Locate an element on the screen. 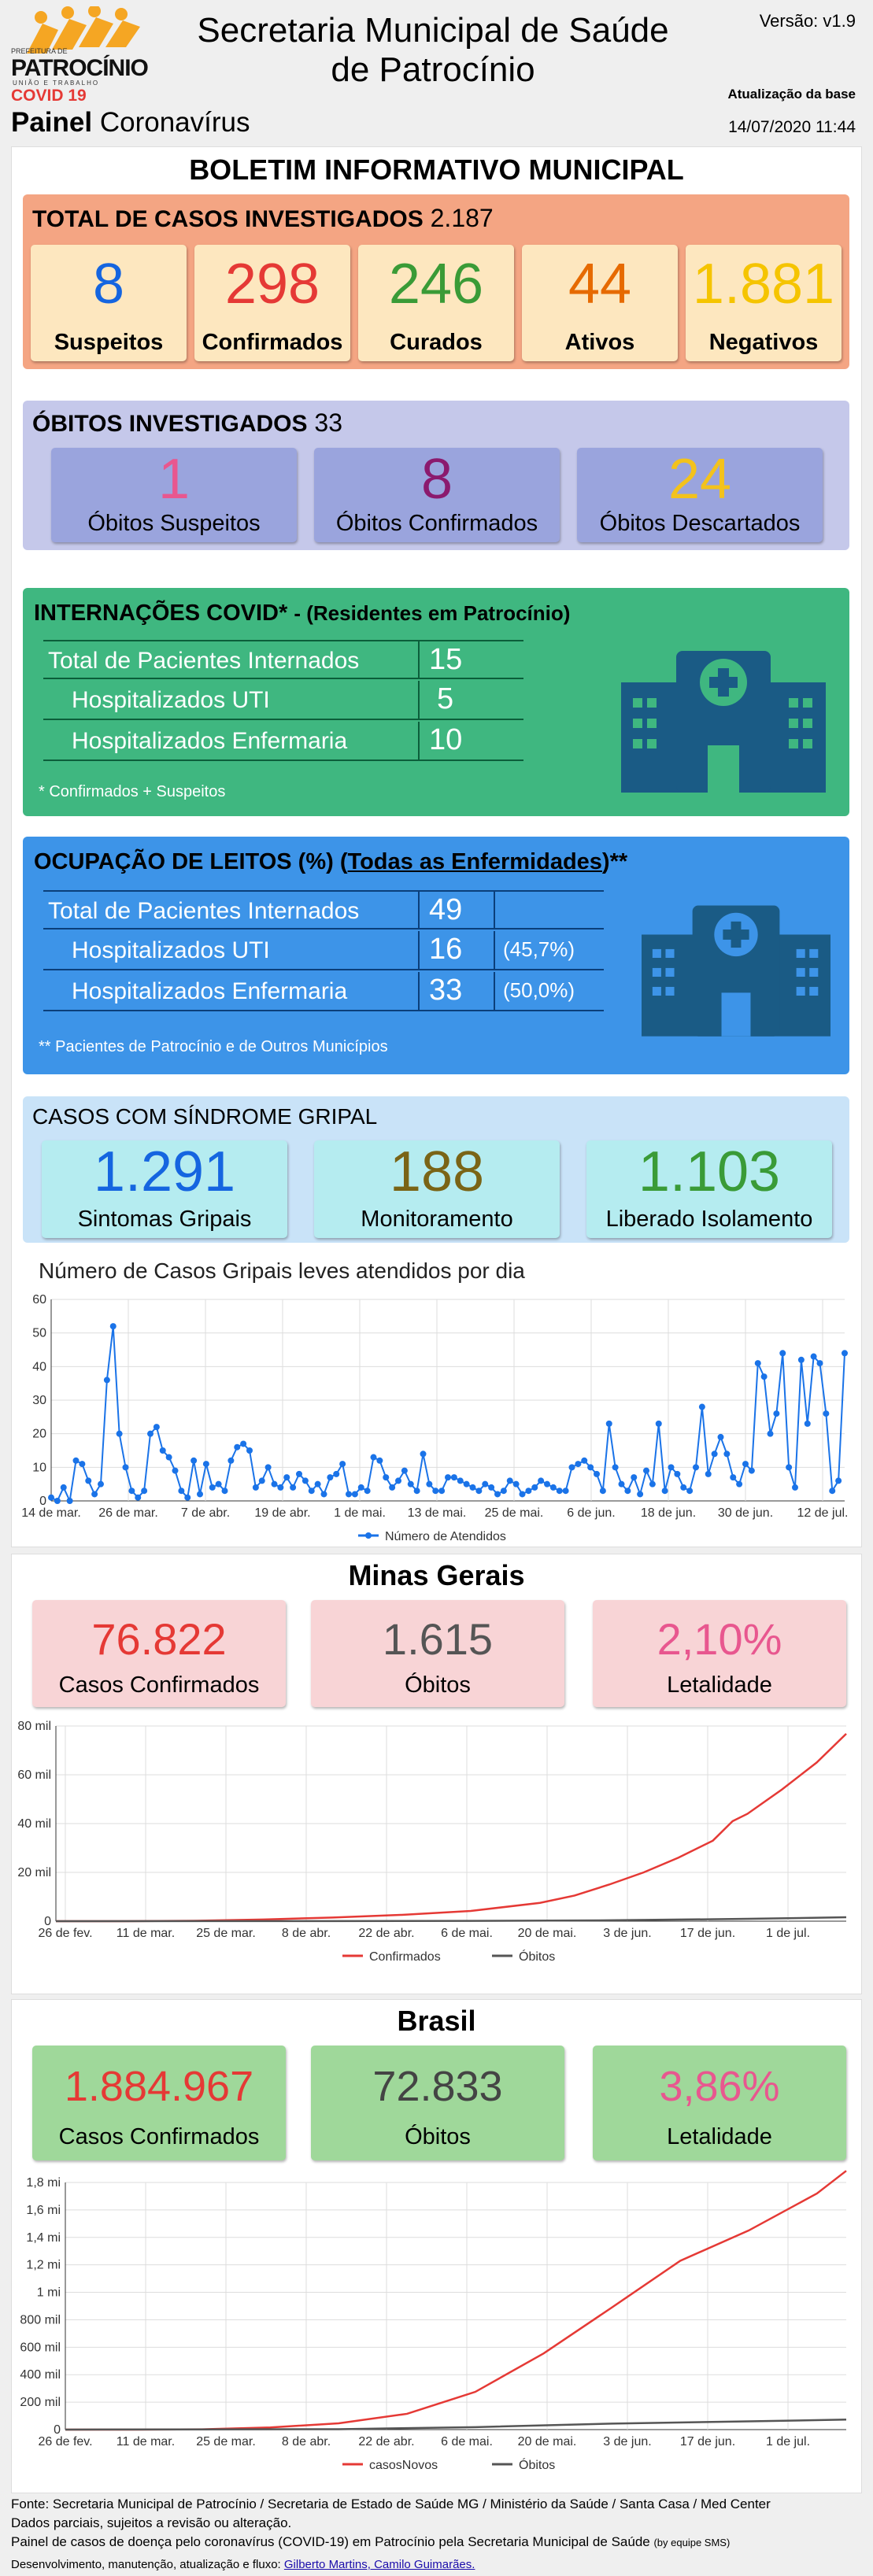  card-brasil-confirmados: 1.884.967 Casos Confirmados is located at coordinates (159, 2103).